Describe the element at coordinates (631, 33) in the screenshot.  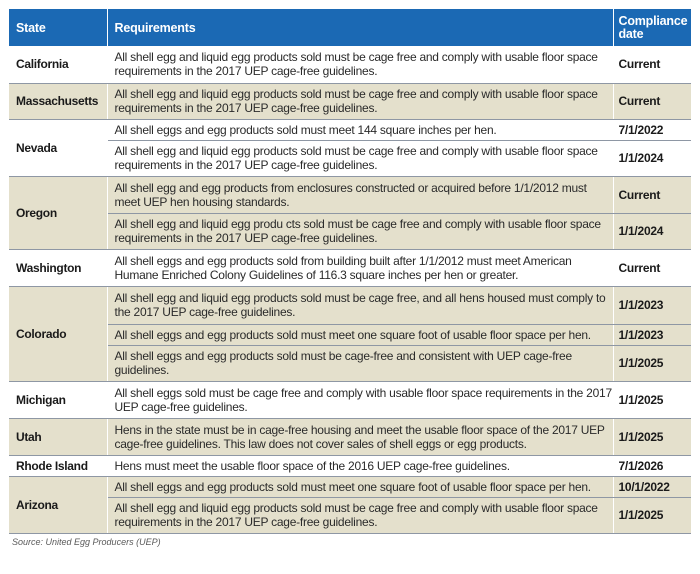
I see `header-date-line2: date` at that location.